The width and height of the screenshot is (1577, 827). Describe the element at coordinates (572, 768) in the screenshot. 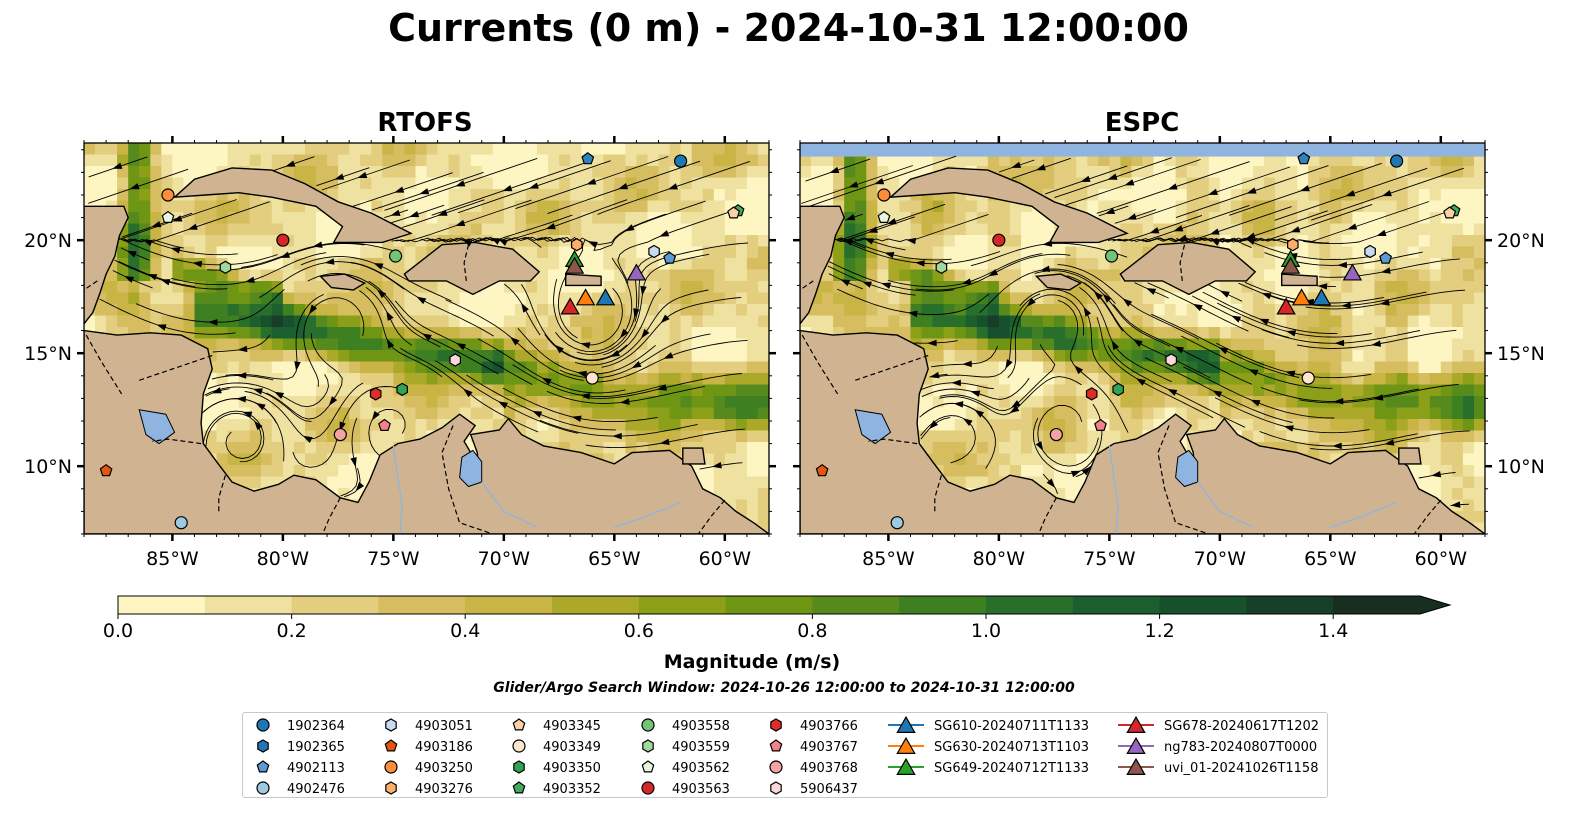

I see `legend-label: 4903350` at that location.